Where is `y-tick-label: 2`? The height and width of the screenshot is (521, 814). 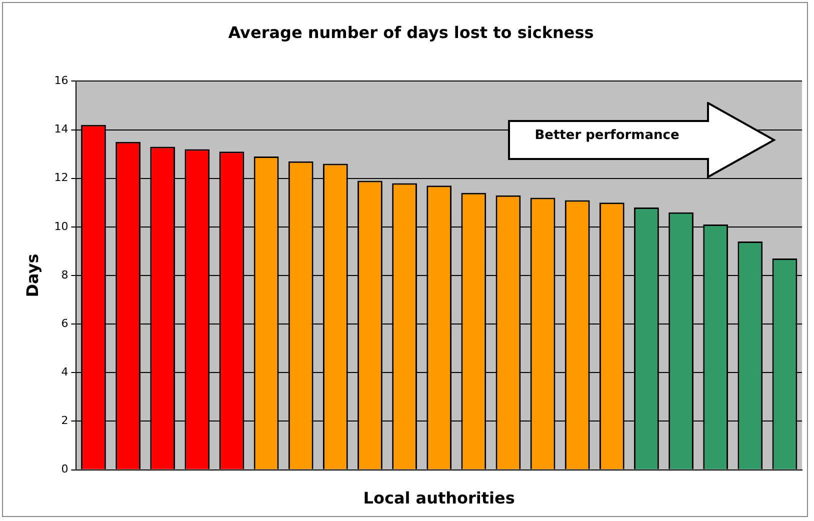 y-tick-label: 2 is located at coordinates (64, 421).